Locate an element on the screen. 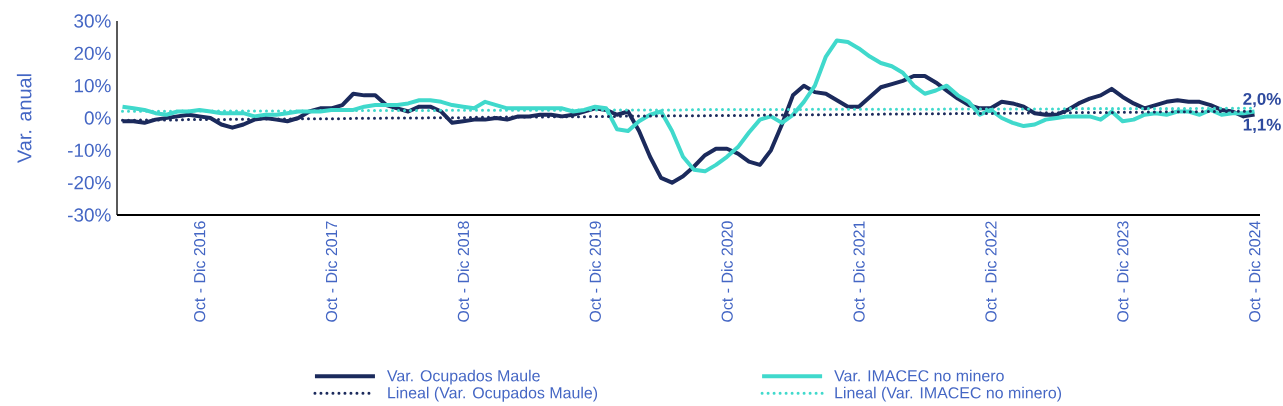  x-tick-label: Oct - Dic 2018 is located at coordinates (463, 271).